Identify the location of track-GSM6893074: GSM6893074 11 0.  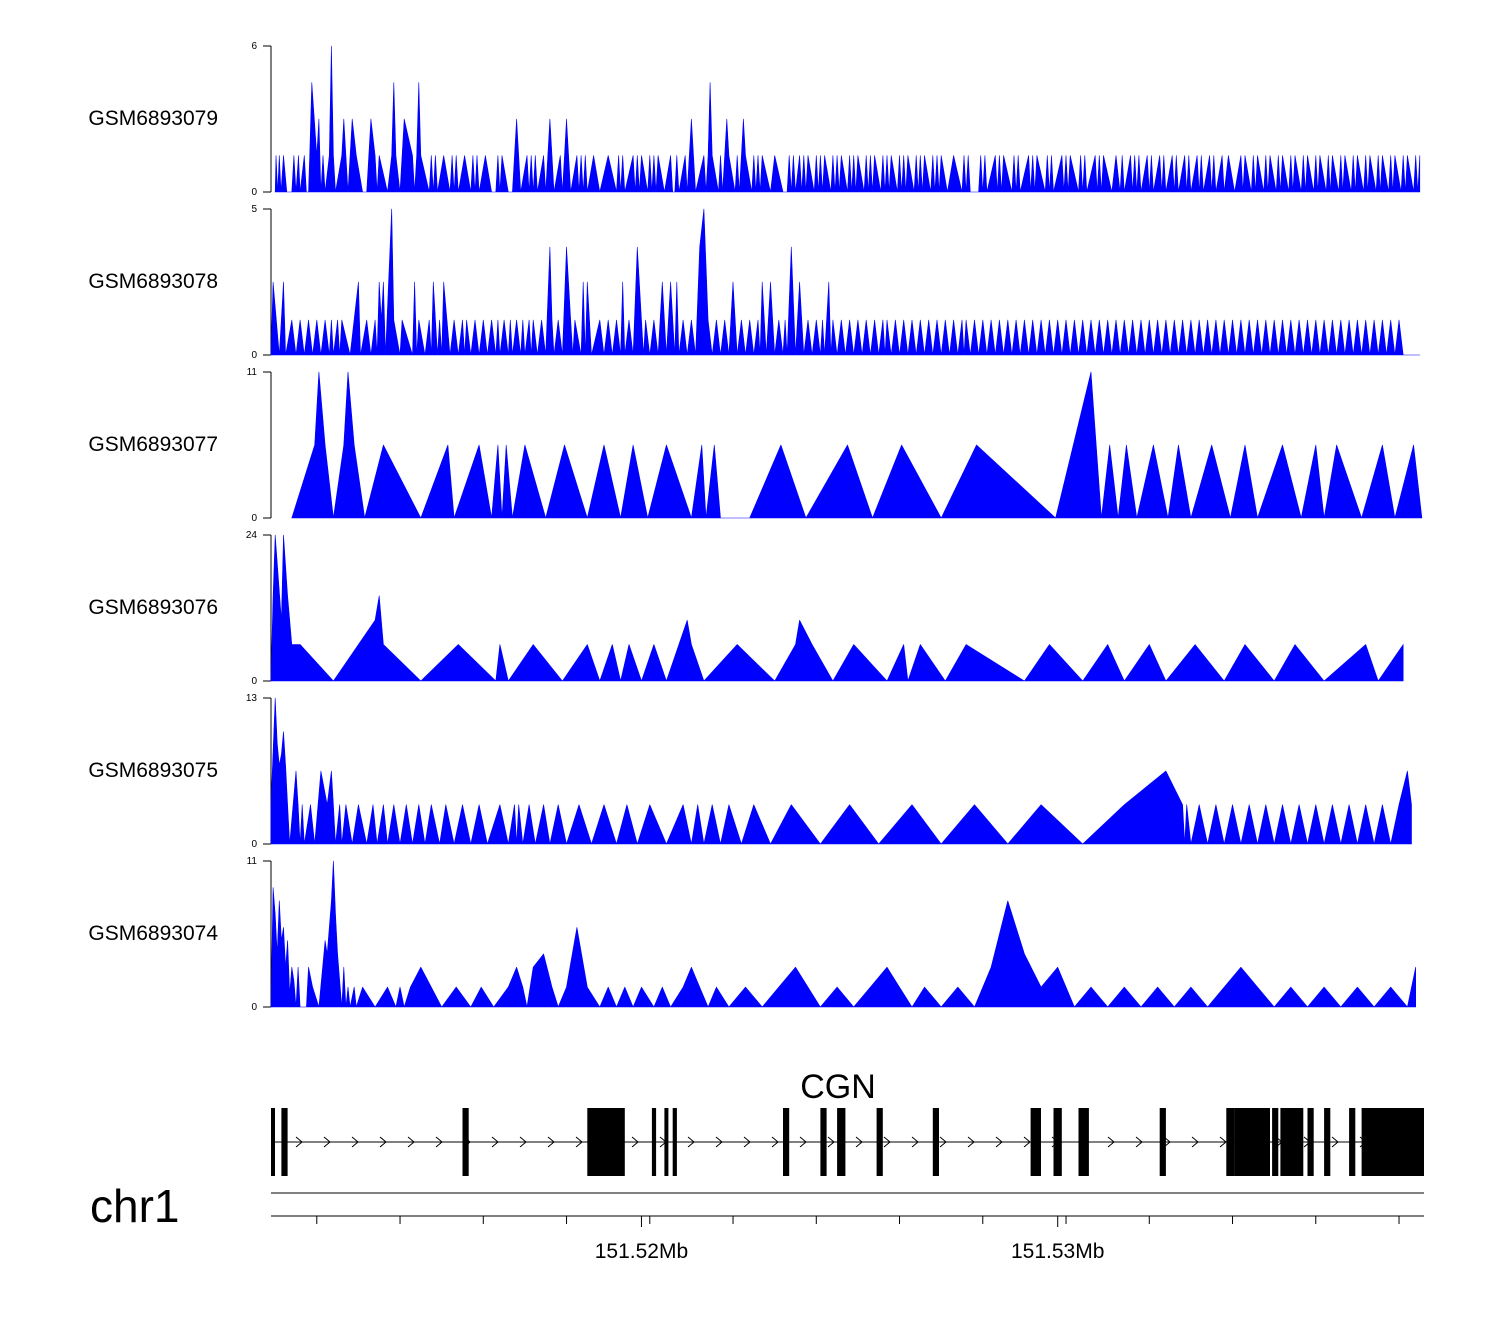
(752, 934).